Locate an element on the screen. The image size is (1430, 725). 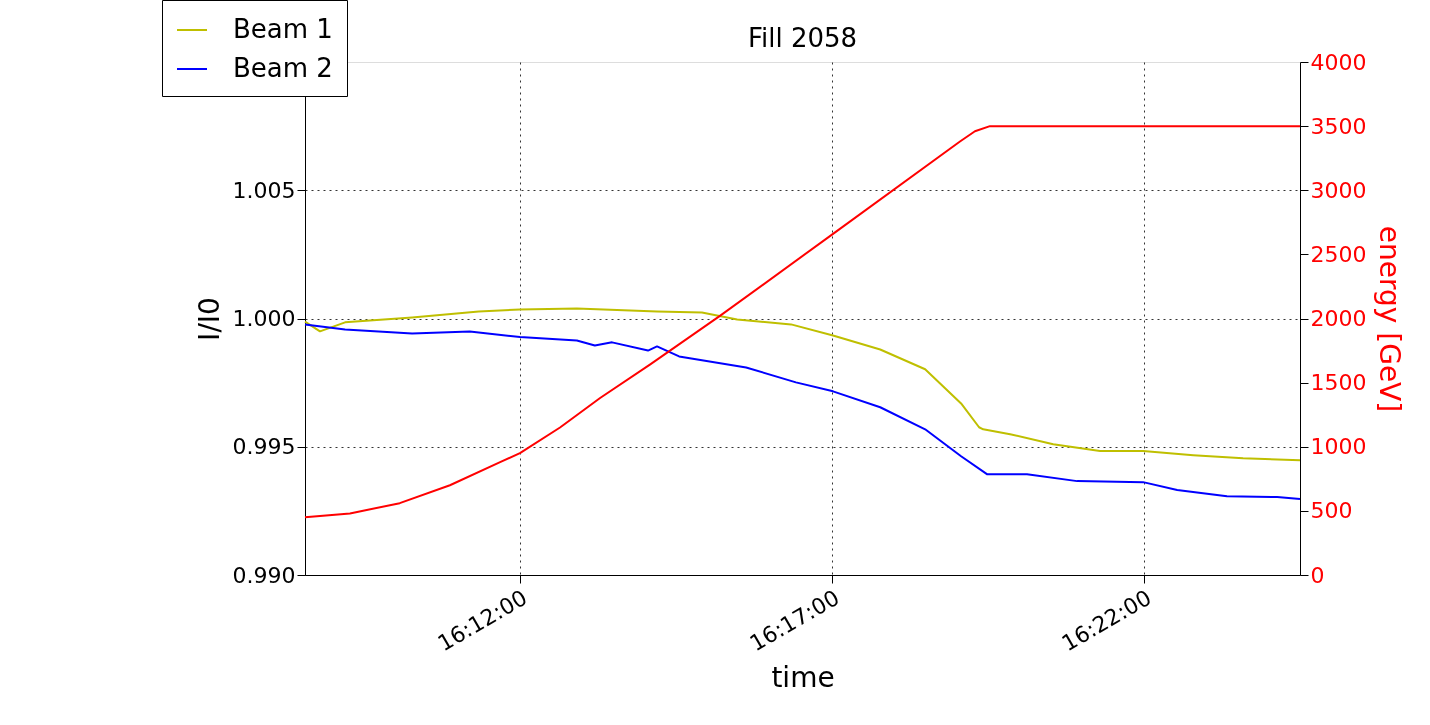
y2-tick-label: 0 is located at coordinates (1317, 575).